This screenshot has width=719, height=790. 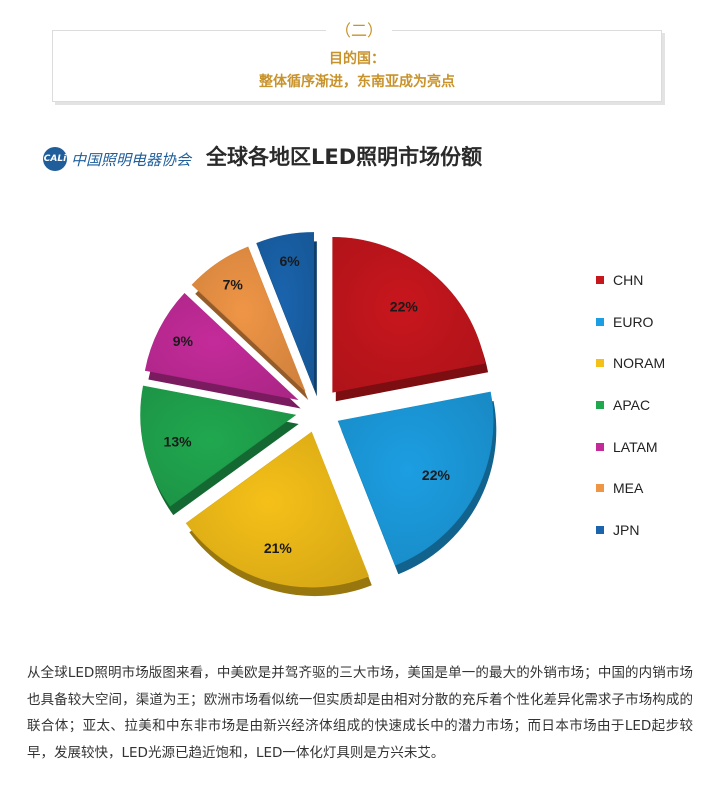 I want to click on pie-label-latam: 9%, so click(x=183, y=341).